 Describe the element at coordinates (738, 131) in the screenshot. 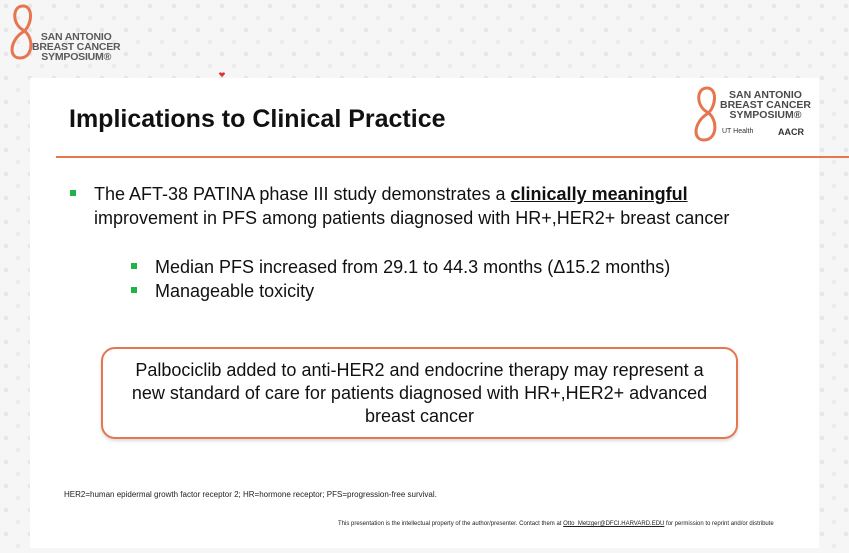

I see `ut-health-logo: UT Health` at that location.